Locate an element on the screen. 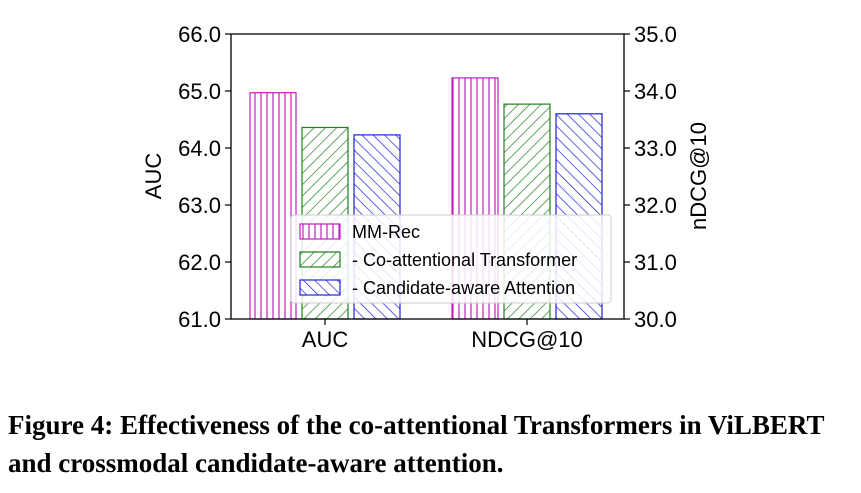  y2-tick-label: 35.0 is located at coordinates (655, 34).